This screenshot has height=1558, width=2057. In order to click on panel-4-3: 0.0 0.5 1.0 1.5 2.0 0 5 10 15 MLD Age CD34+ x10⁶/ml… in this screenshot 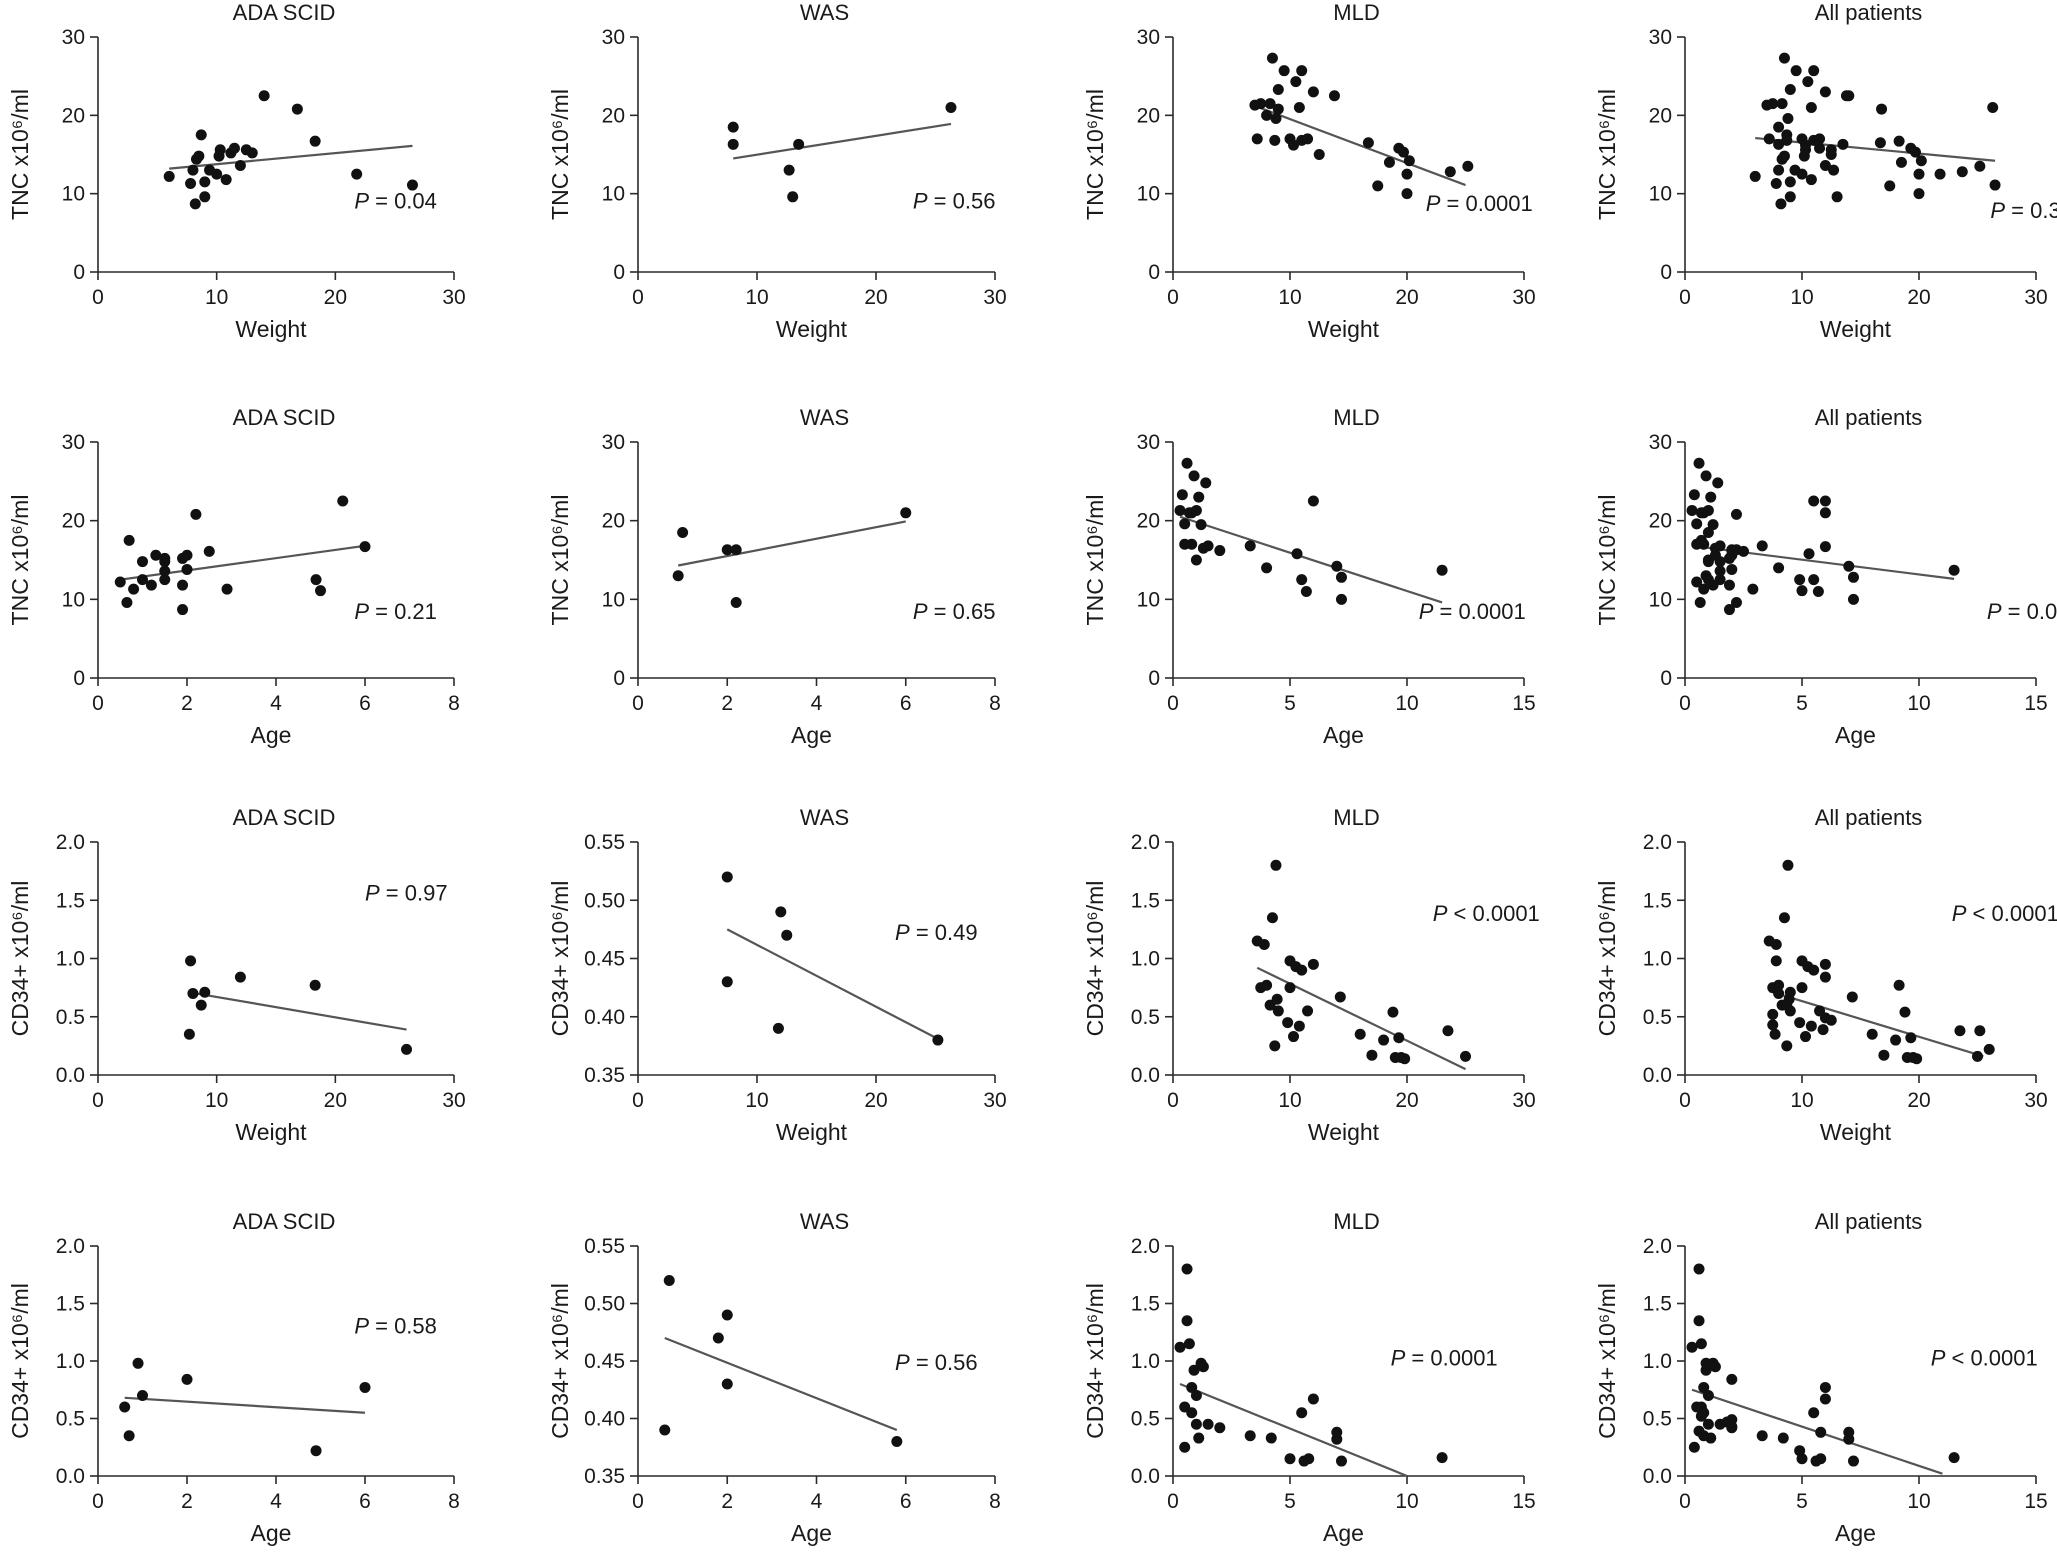, I will do `click(1309, 1377)`.